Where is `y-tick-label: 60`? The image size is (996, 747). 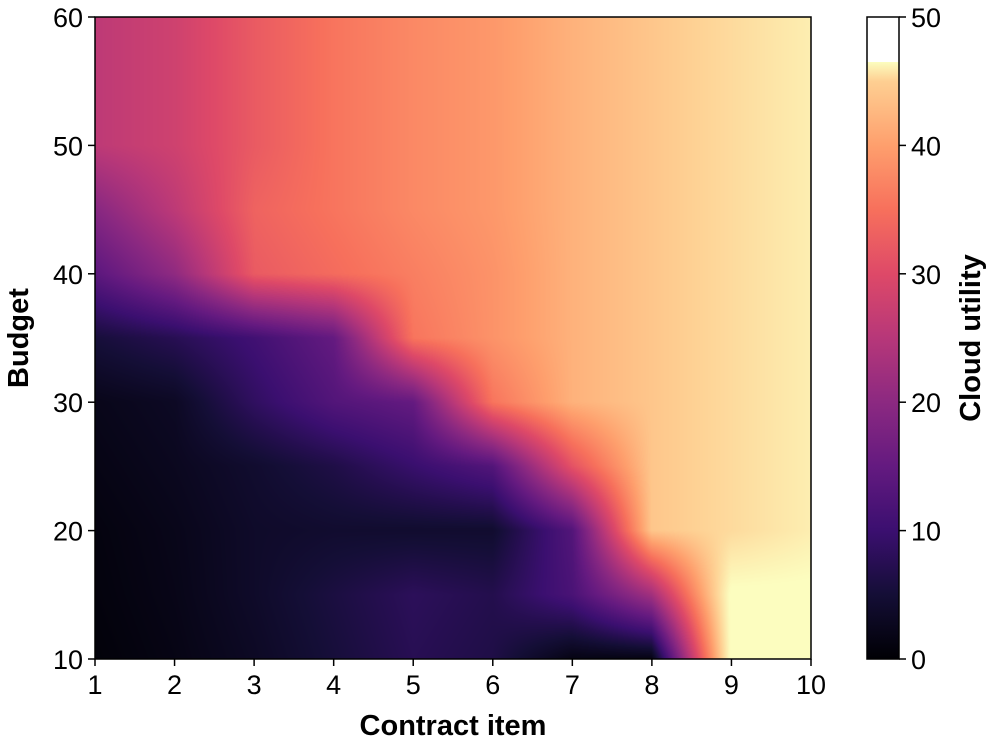
y-tick-label: 60 is located at coordinates (68, 18).